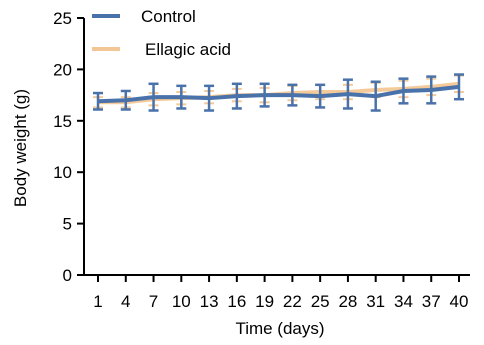  I want to click on y-tick-label: 10, so click(62, 172).